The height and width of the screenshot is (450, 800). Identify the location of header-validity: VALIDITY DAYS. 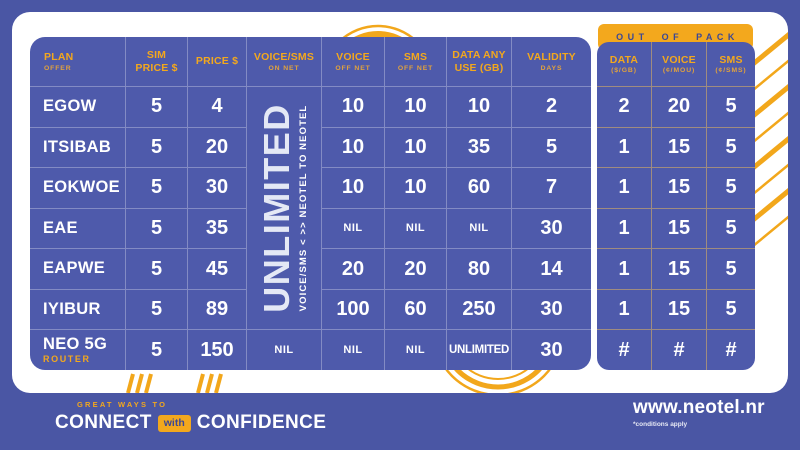
(551, 61).